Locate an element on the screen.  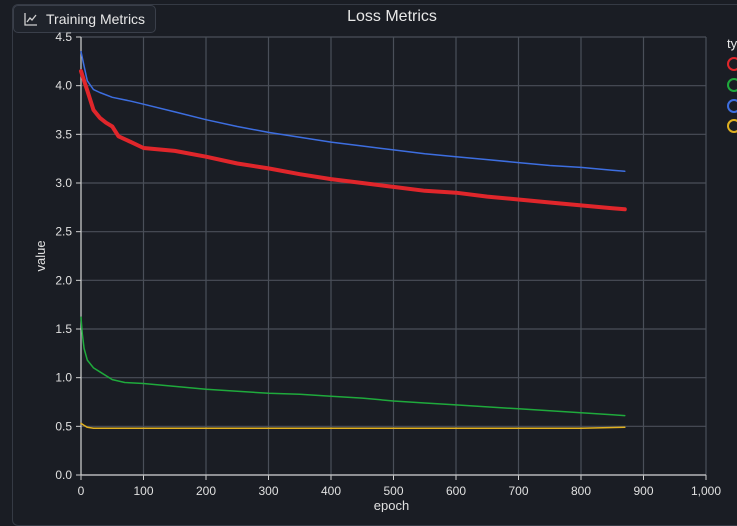
y-axis-label: value is located at coordinates (40, 255).